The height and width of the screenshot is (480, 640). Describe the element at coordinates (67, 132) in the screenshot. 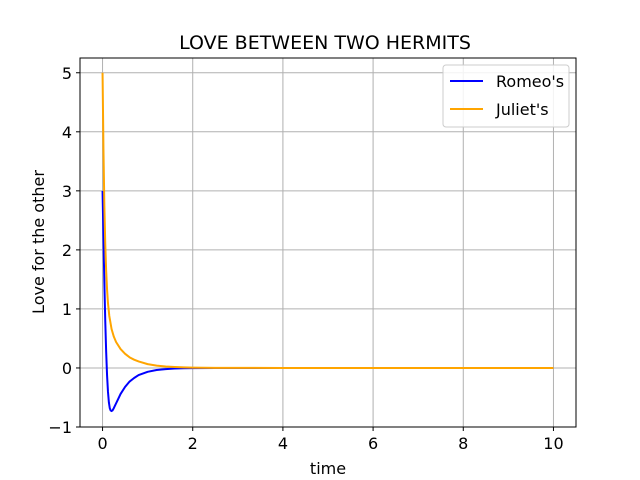

I see `y-tick-label: 4` at that location.